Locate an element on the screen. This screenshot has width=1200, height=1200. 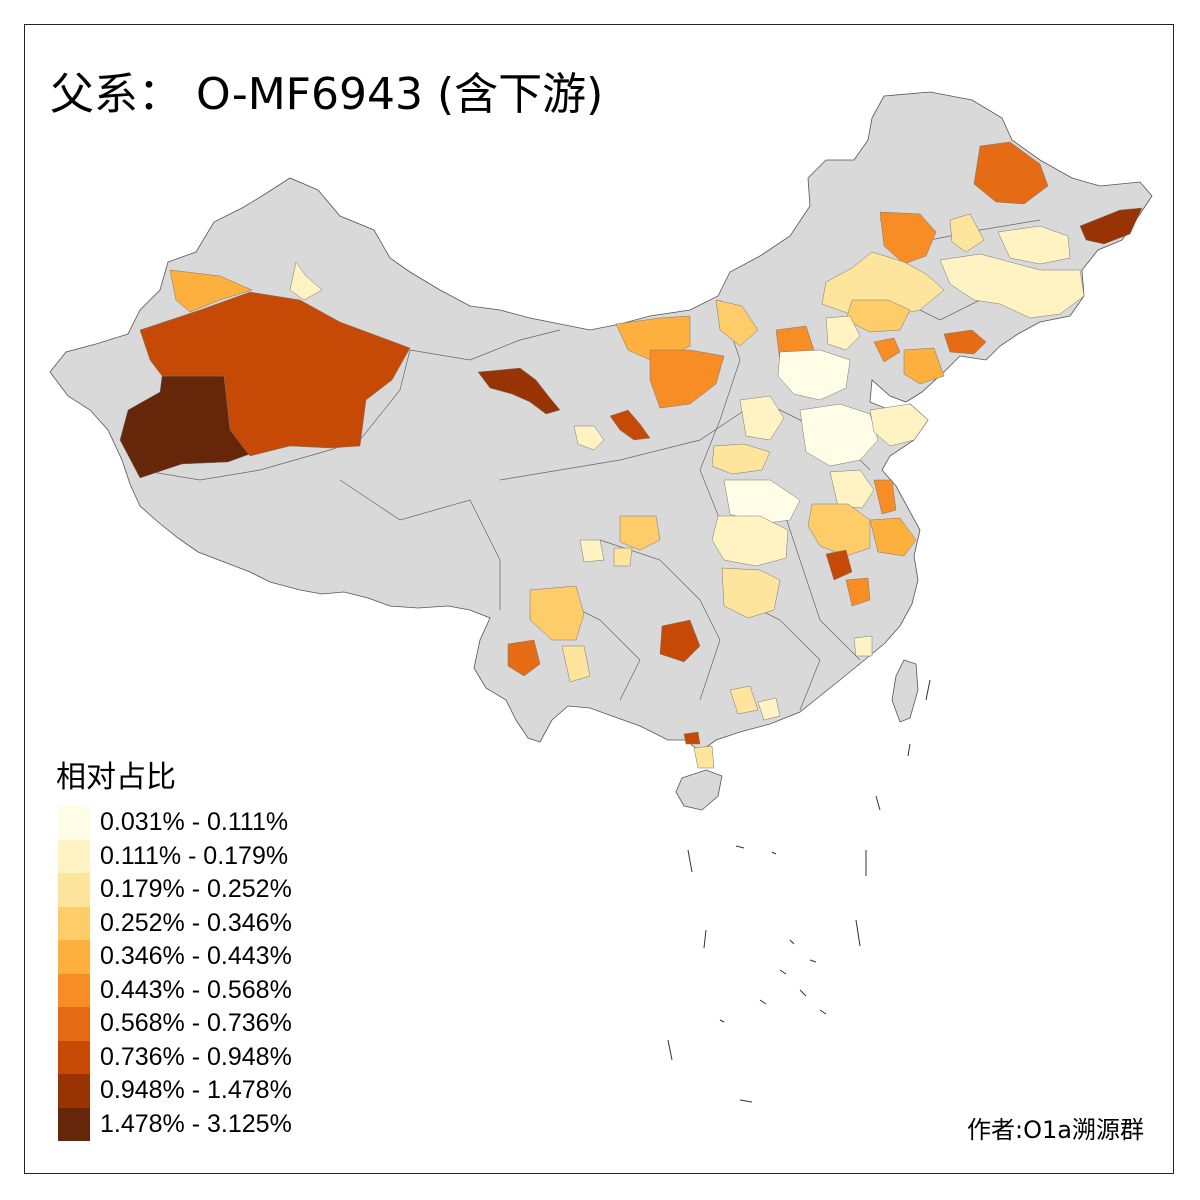
south-sea-islands is located at coordinates (799, 891).